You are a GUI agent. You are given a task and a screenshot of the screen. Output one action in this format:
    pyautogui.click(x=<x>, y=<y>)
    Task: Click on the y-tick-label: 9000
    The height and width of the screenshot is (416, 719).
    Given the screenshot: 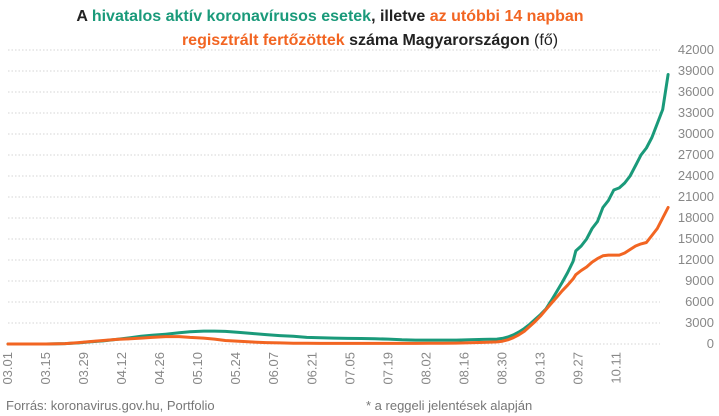 What is the action you would take?
    pyautogui.click(x=699, y=280)
    